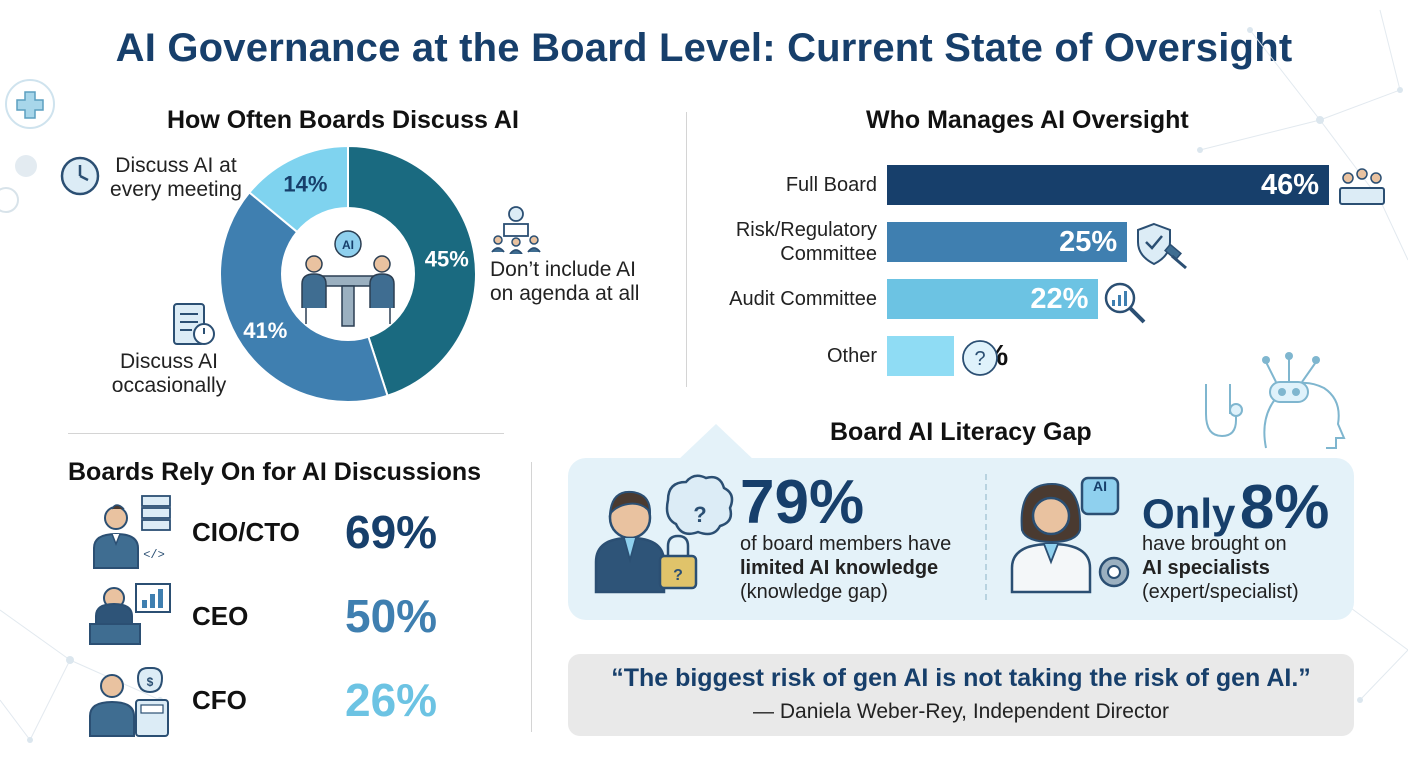 The width and height of the screenshot is (1408, 768). What do you see at coordinates (1100, 486) in the screenshot?
I see `ai-chip-label: AI` at bounding box center [1100, 486].